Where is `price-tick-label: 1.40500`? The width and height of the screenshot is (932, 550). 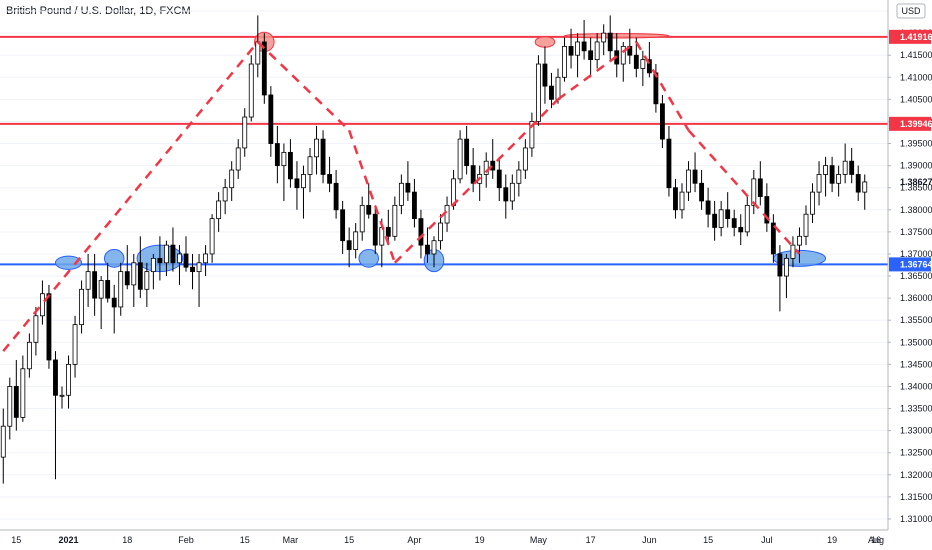 price-tick-label: 1.40500 is located at coordinates (916, 99).